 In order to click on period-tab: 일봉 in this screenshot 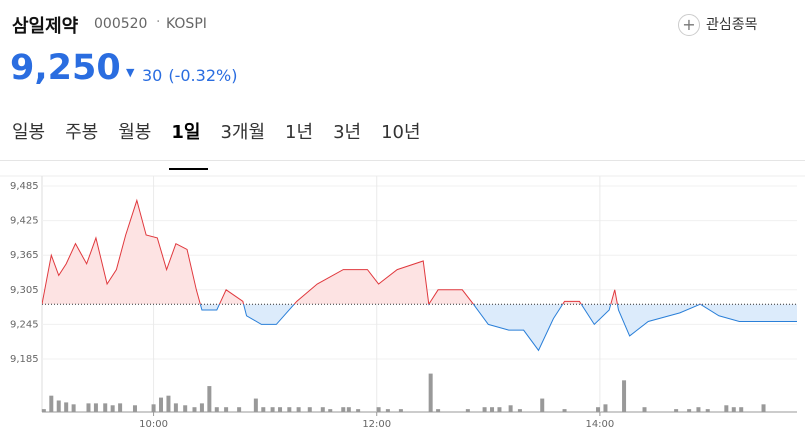, I will do `click(29, 132)`.